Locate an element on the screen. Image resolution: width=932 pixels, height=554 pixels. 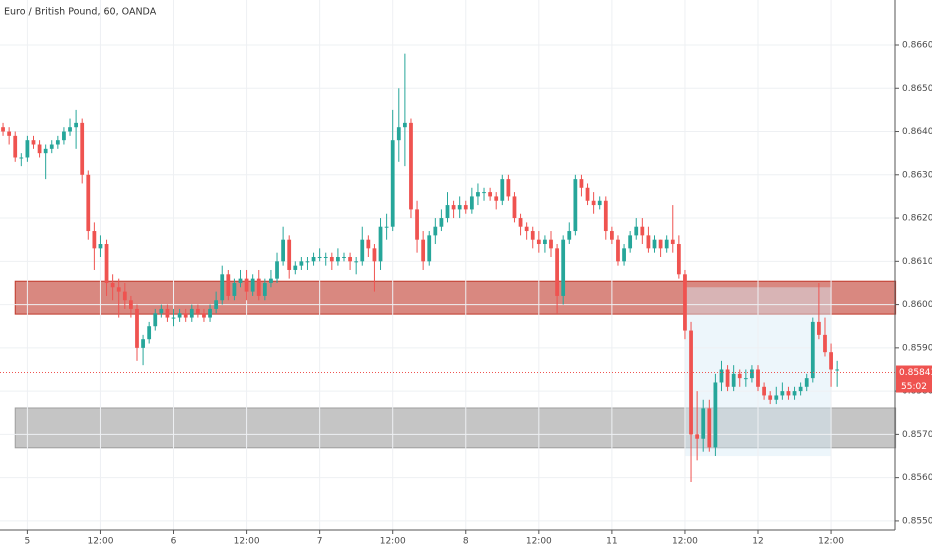
countdown-label: 55:02 is located at coordinates (914, 387).